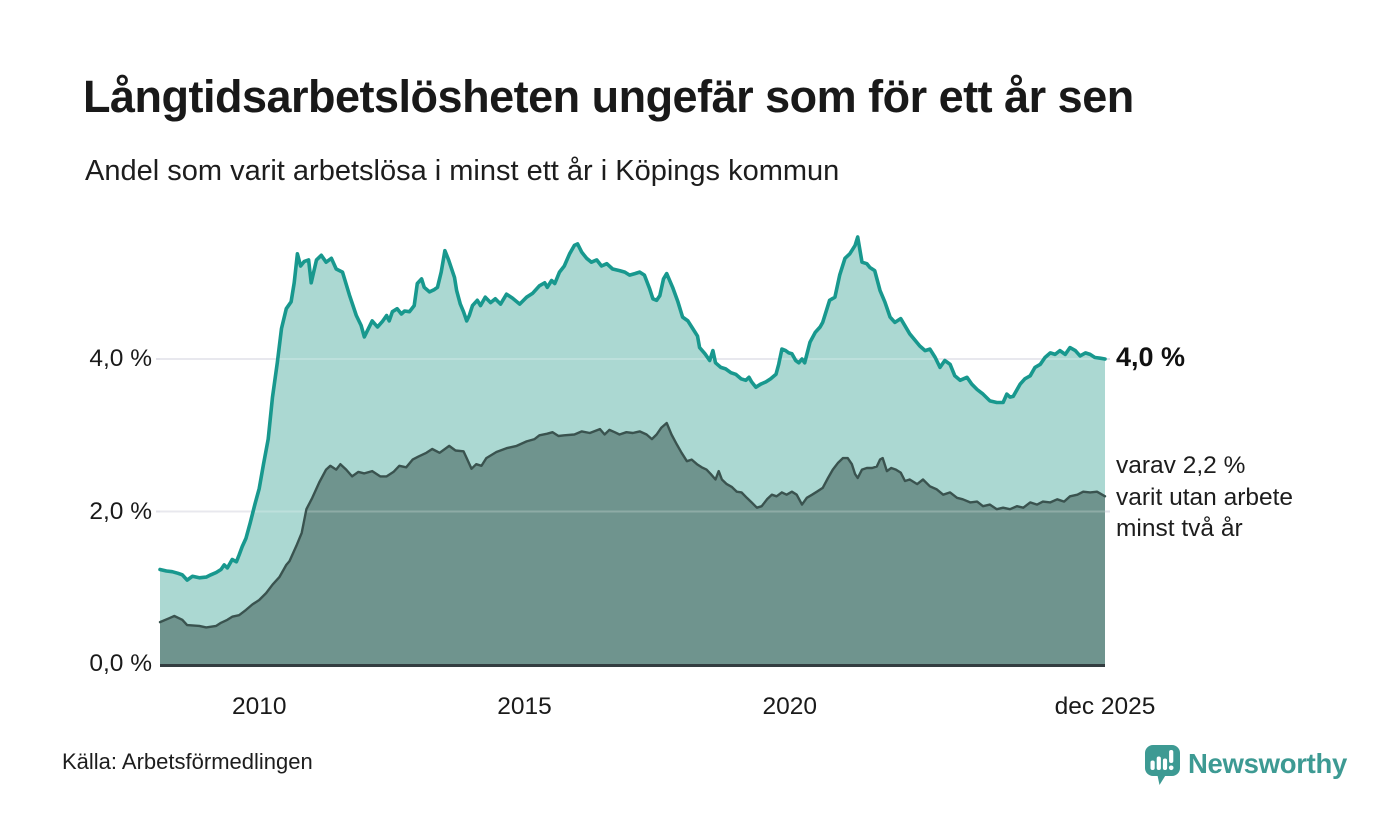  What do you see at coordinates (790, 706) in the screenshot?
I see `x-tick-label-2020: 2020` at bounding box center [790, 706].